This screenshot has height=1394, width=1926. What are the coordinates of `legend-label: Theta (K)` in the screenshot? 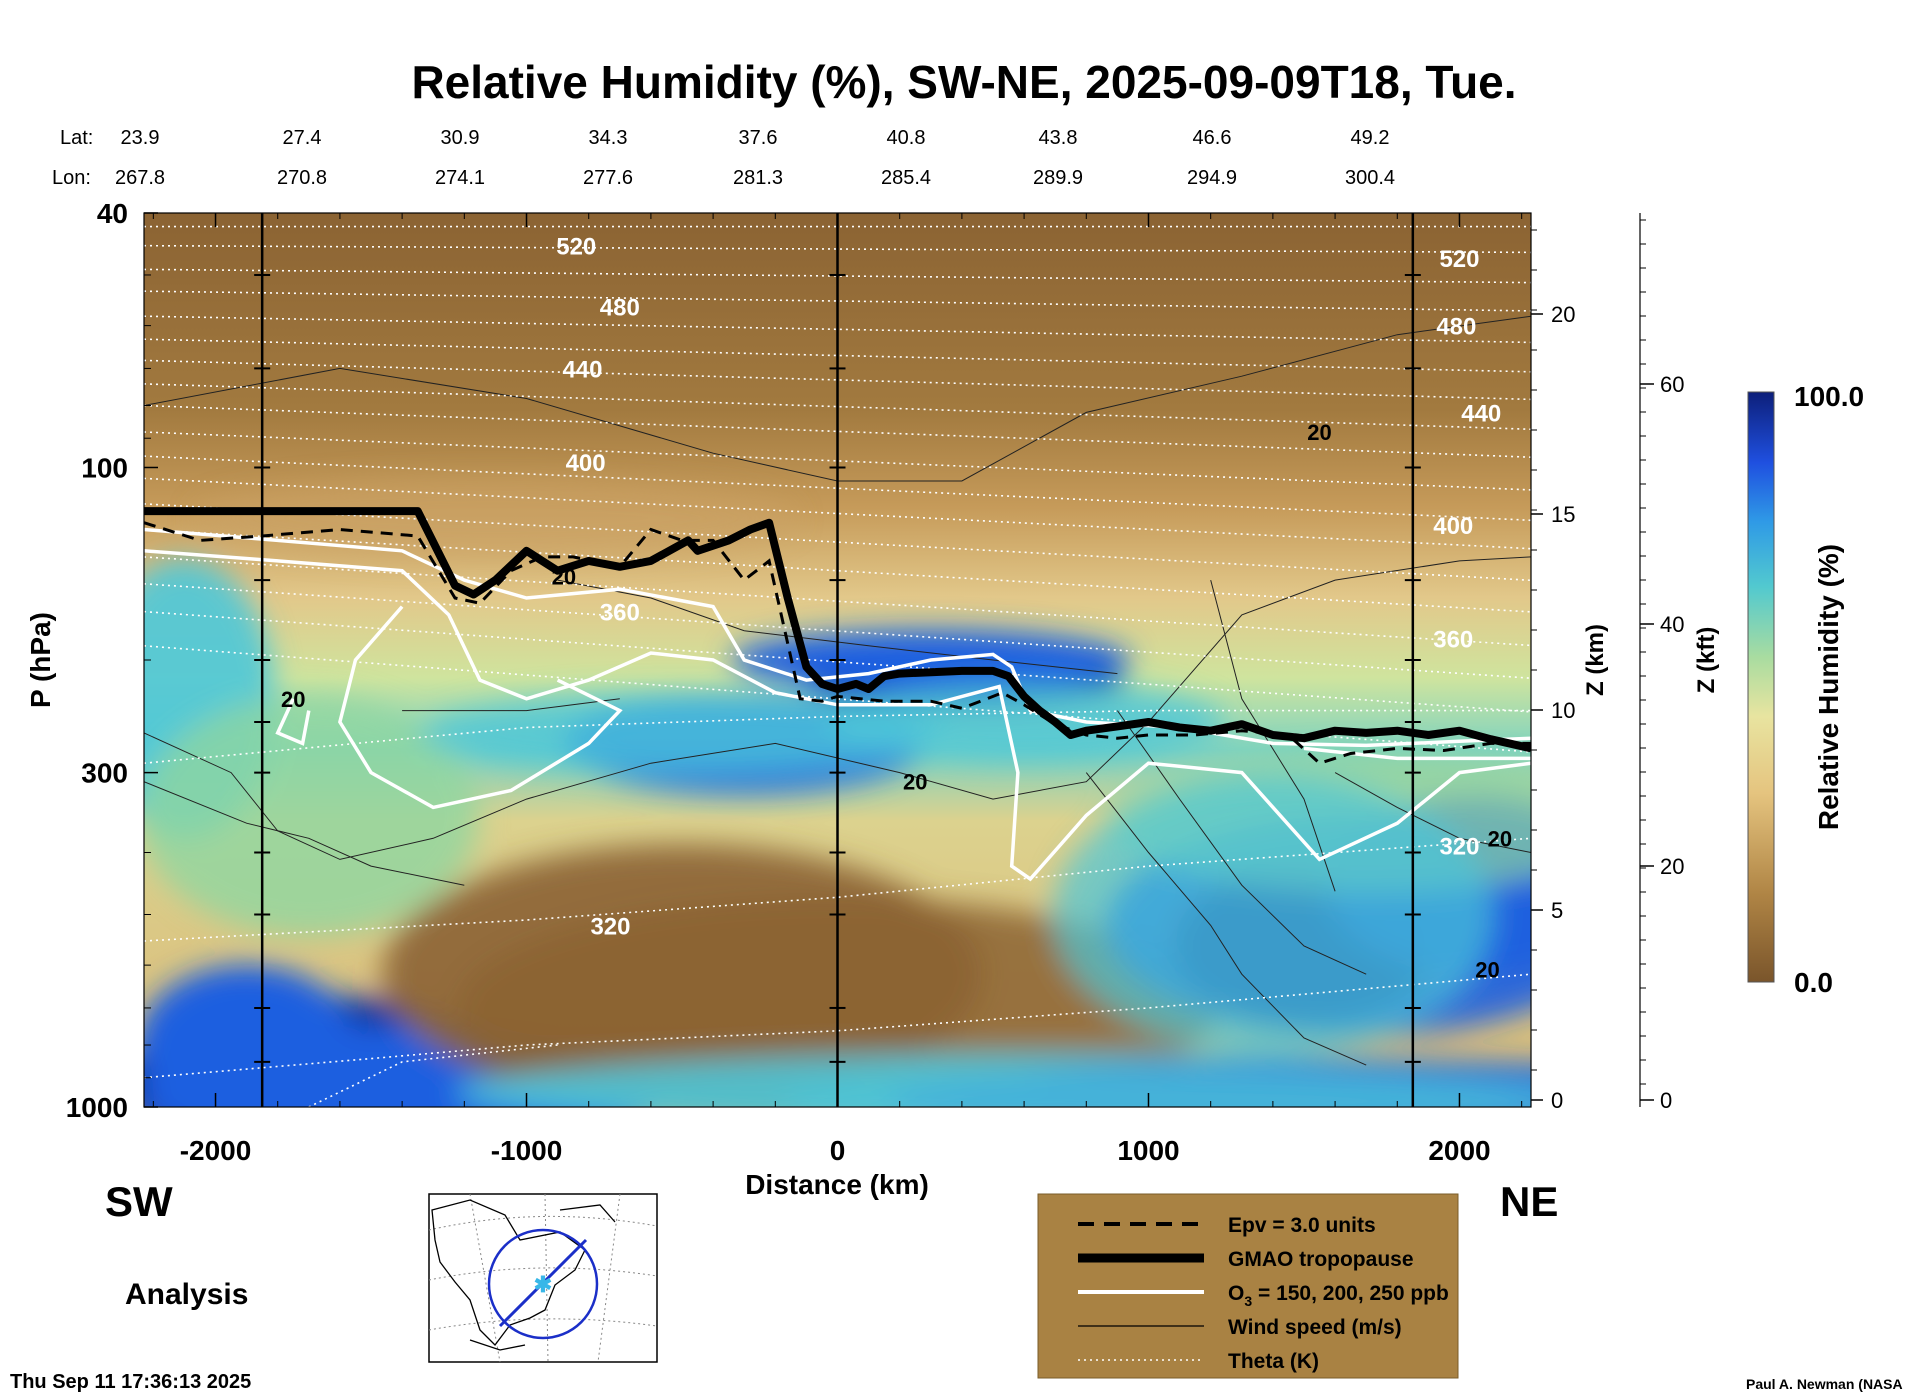 It's located at (1273, 1361).